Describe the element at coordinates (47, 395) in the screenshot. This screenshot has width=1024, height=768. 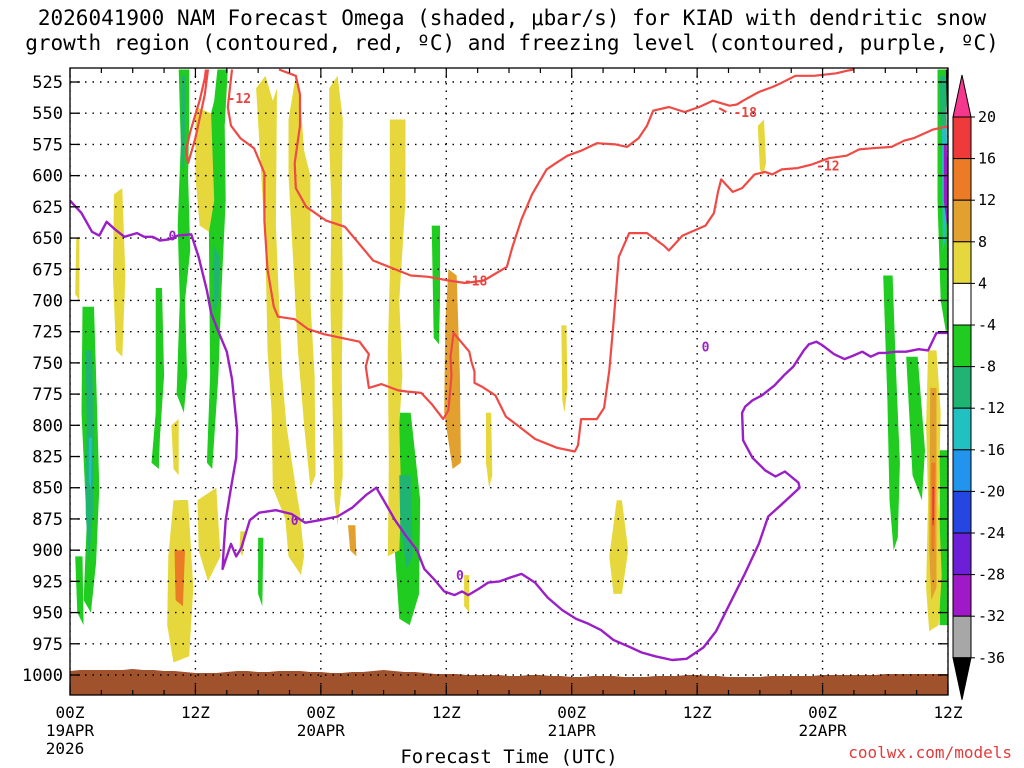
I see `y-tick-label: 775` at that location.